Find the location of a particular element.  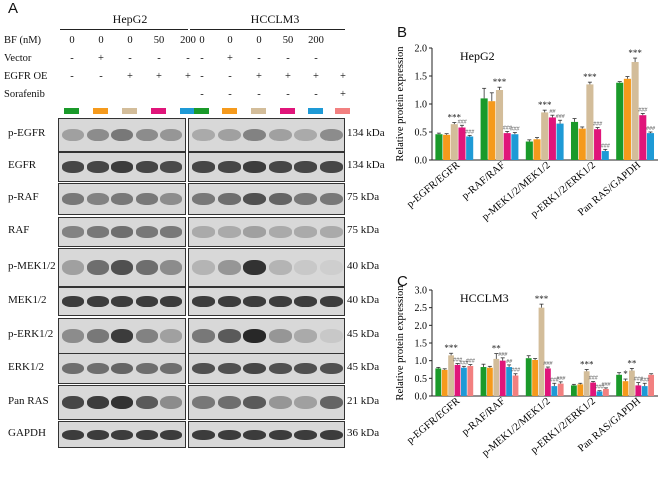

y-tick-label: 0.0 is located at coordinates (421, 397).